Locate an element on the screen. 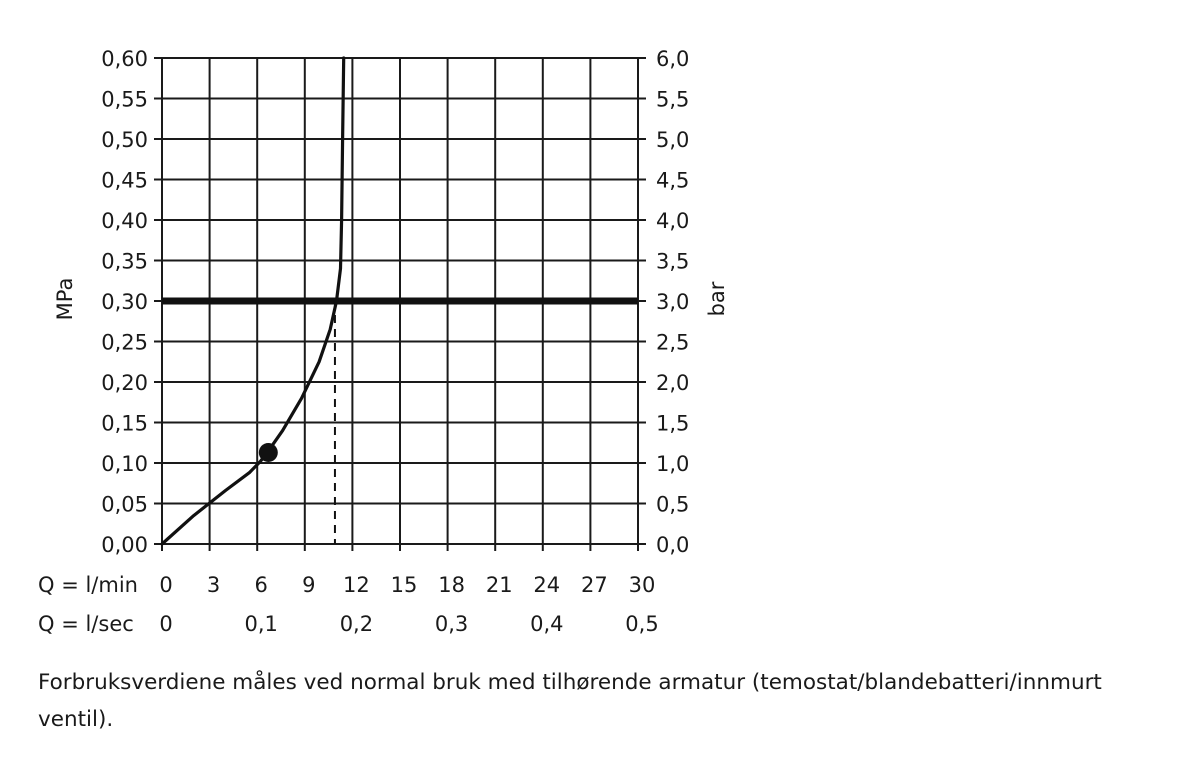 The height and width of the screenshot is (765, 1200). y-tick-label-right: 4,5 is located at coordinates (672, 181).